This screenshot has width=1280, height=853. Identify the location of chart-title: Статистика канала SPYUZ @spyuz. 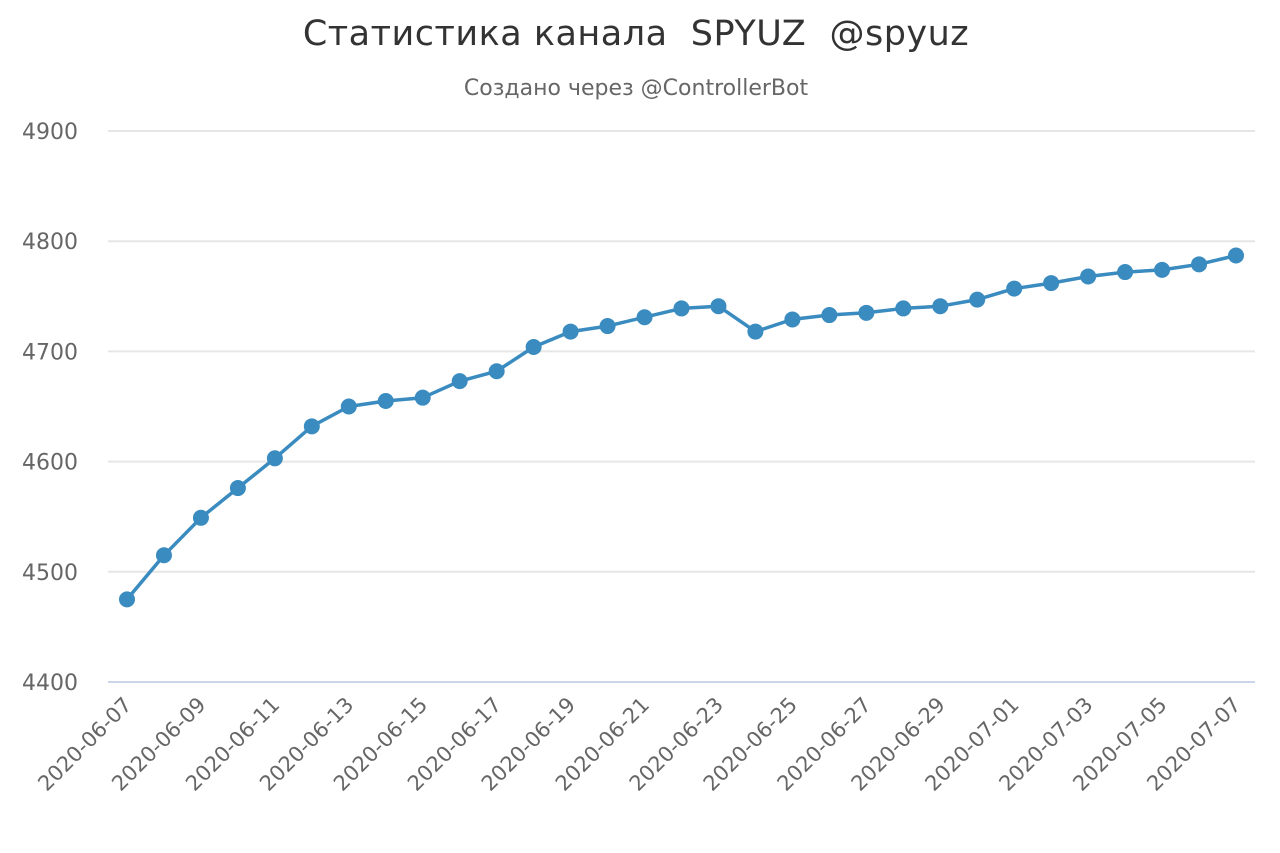
(636, 34).